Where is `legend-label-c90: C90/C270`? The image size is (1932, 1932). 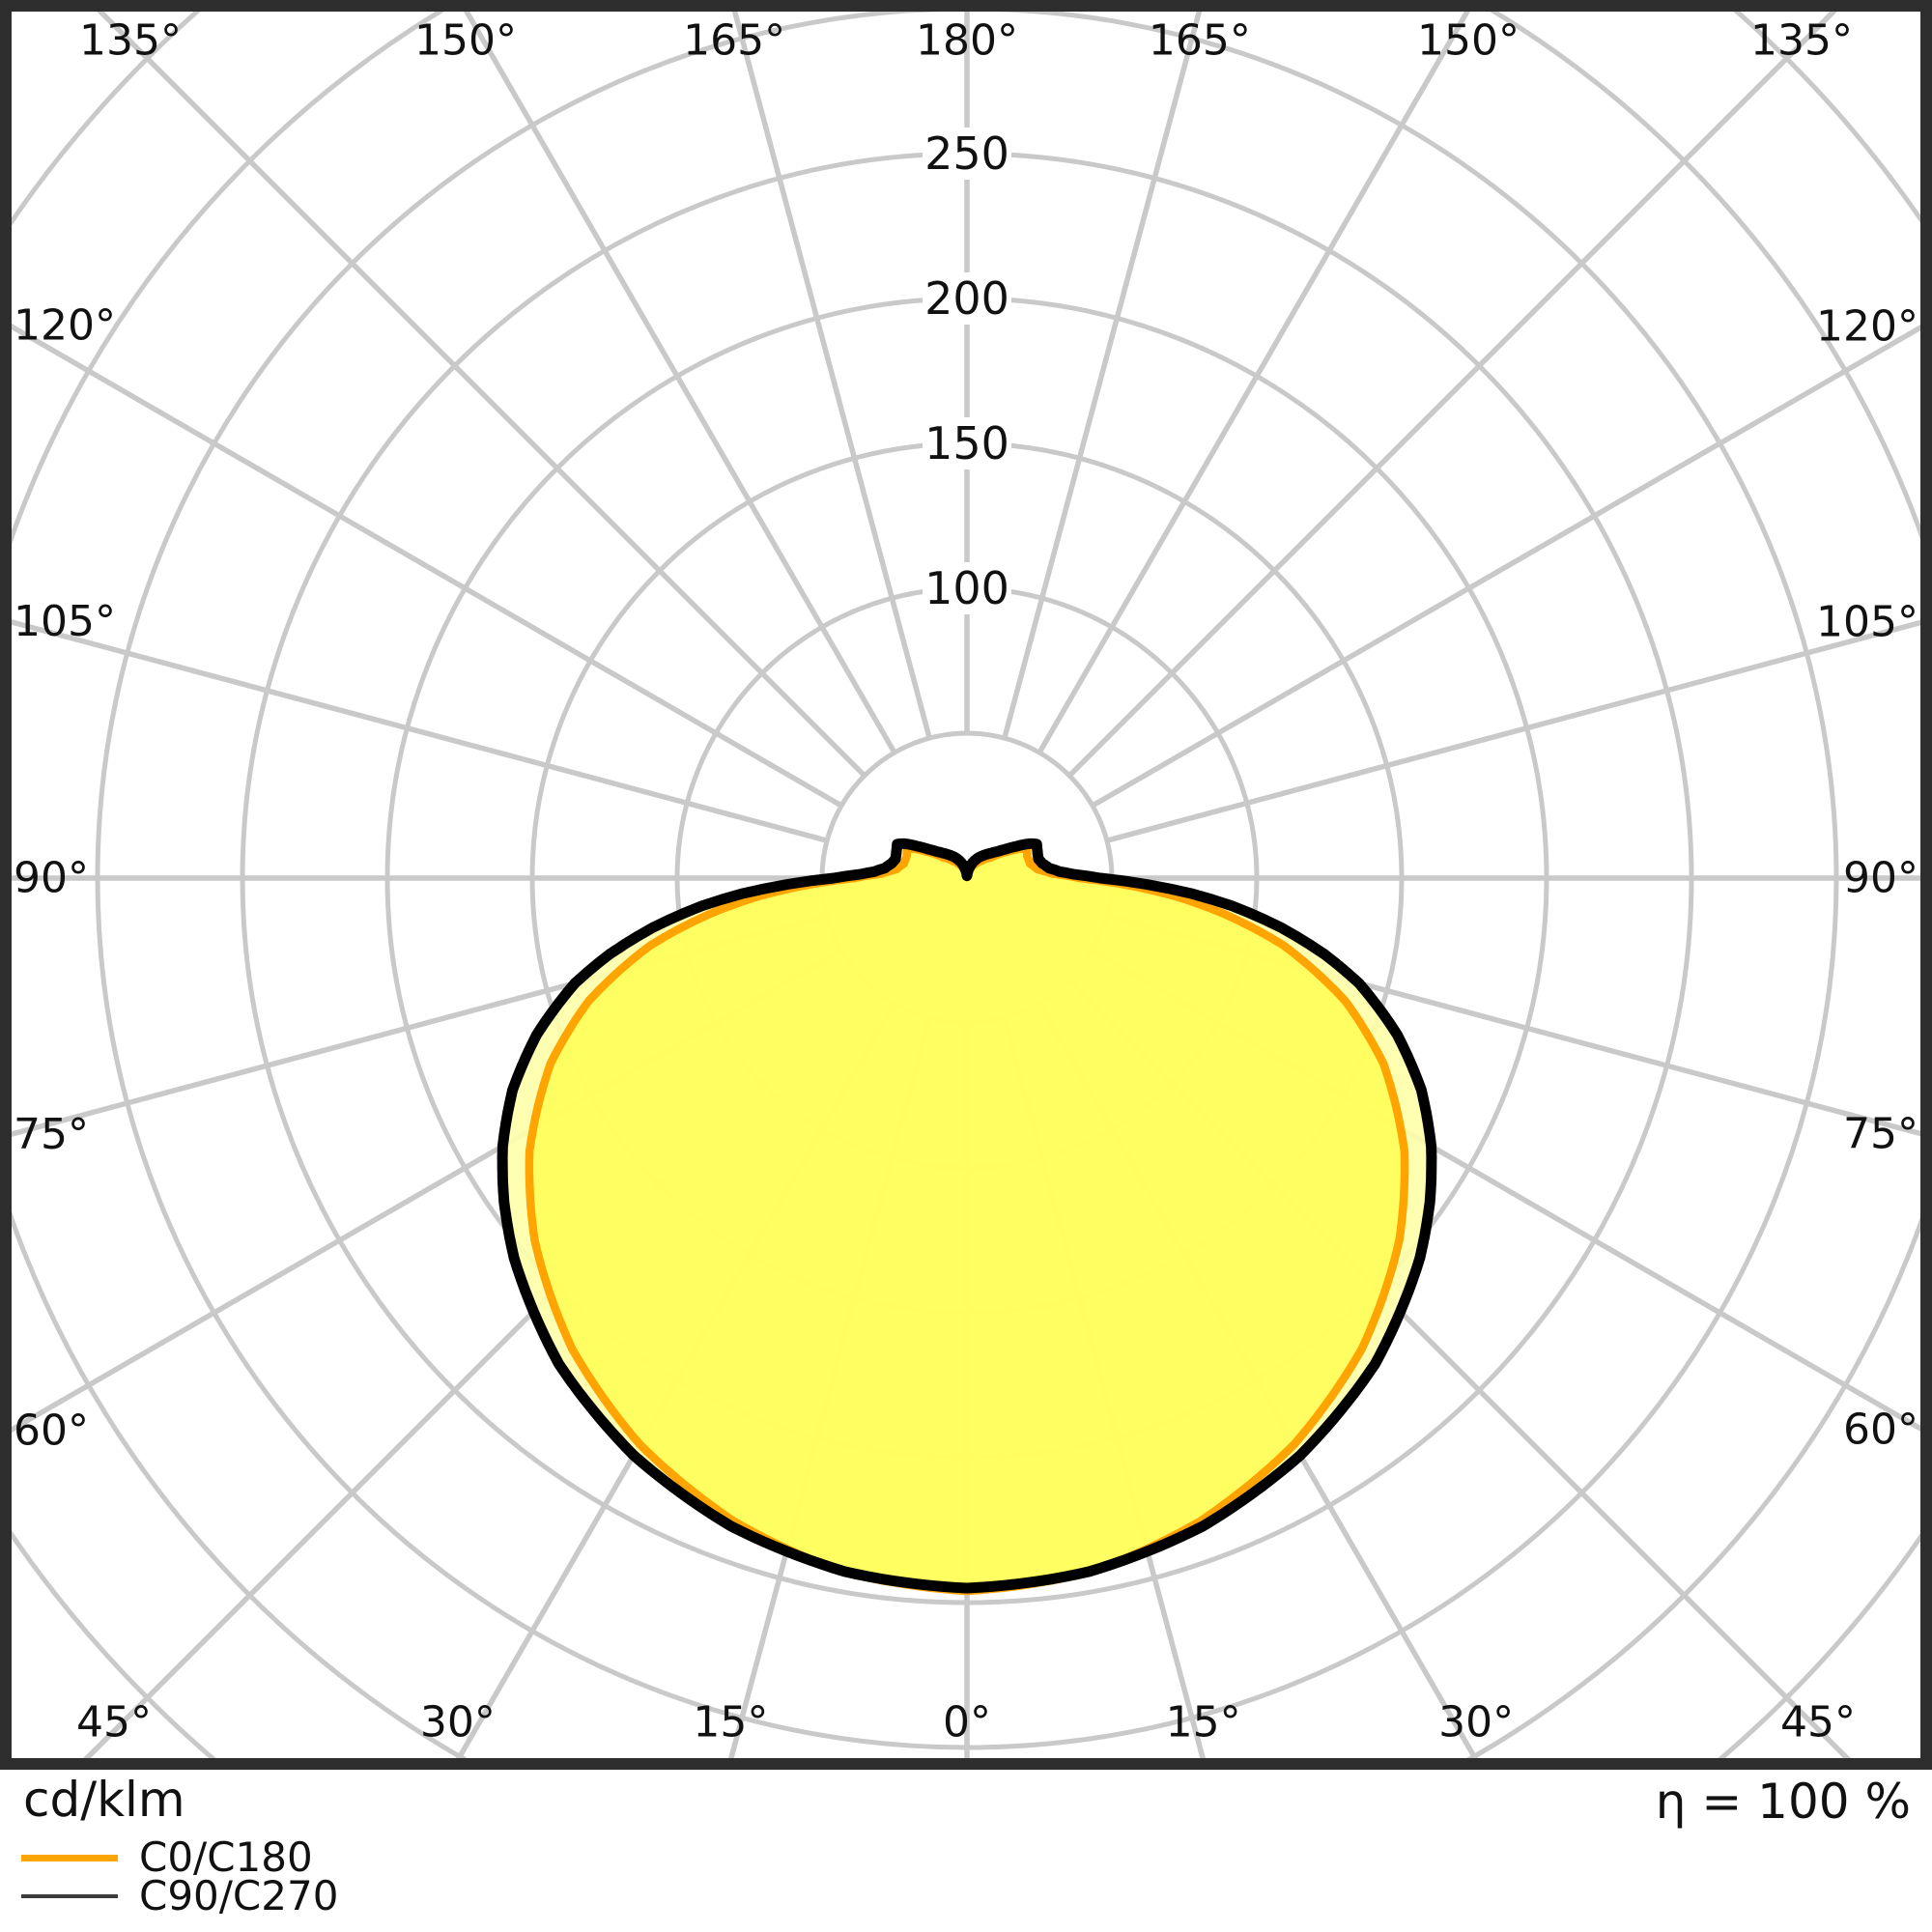
legend-label-c90: C90/C270 is located at coordinates (239, 1895).